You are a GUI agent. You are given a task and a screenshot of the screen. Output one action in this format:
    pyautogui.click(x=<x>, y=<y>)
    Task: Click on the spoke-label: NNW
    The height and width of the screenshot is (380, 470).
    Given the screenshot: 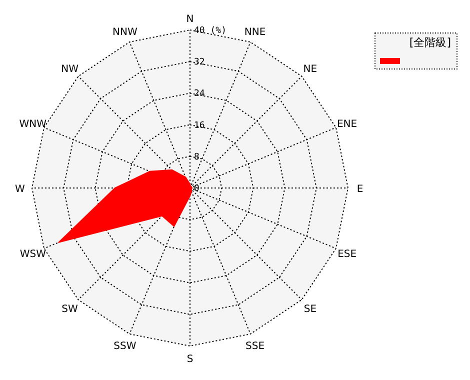 What is the action you would take?
    pyautogui.click(x=125, y=32)
    